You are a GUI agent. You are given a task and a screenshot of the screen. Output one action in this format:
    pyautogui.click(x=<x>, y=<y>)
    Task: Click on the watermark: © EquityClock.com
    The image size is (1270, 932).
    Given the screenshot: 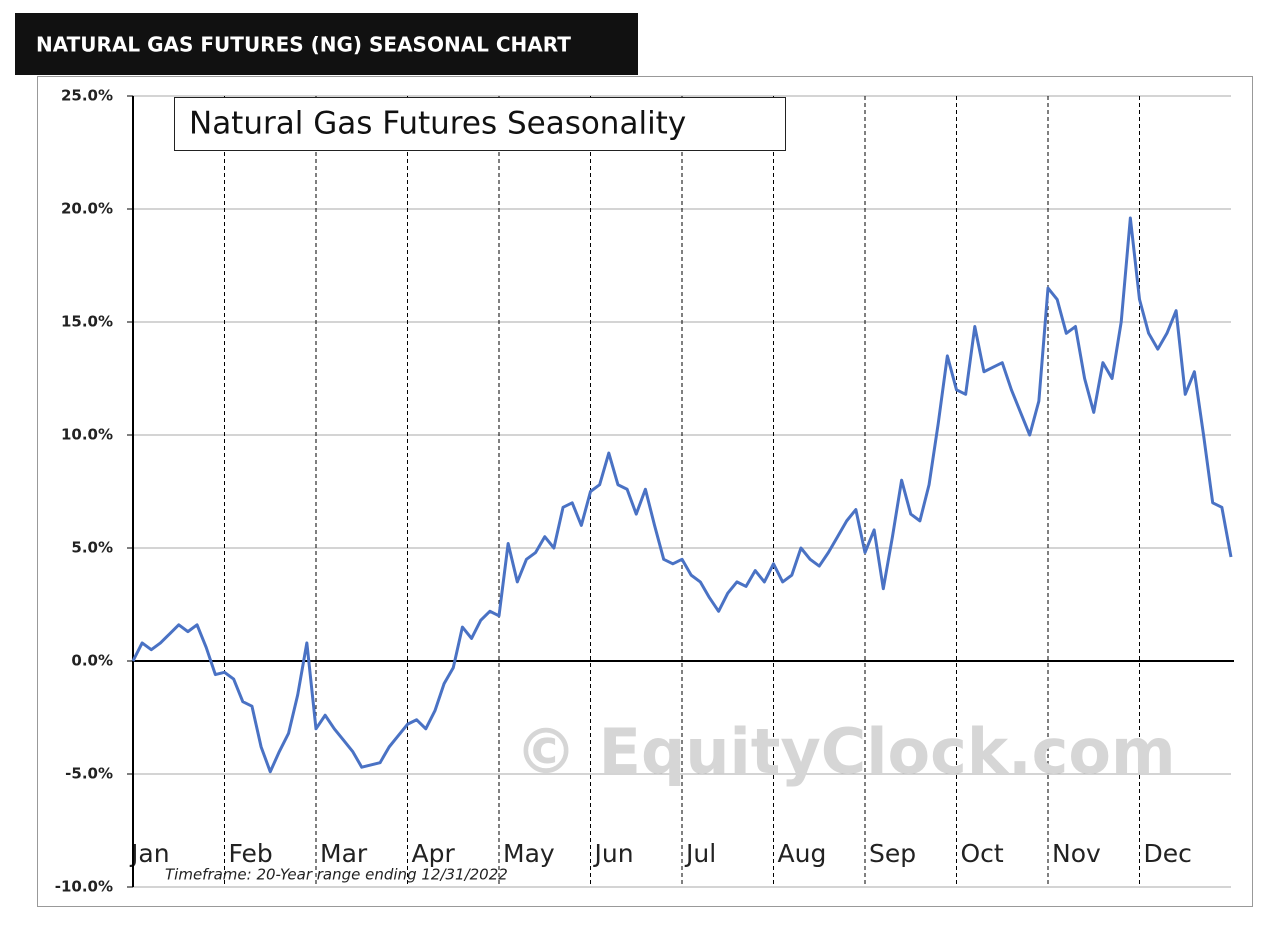 What is the action you would take?
    pyautogui.click(x=845, y=751)
    